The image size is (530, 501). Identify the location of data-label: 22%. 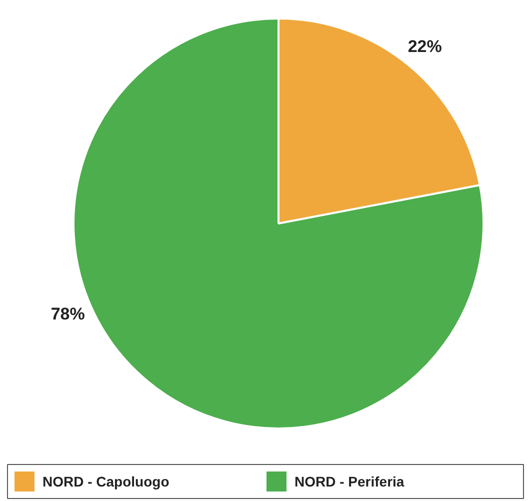
(425, 46).